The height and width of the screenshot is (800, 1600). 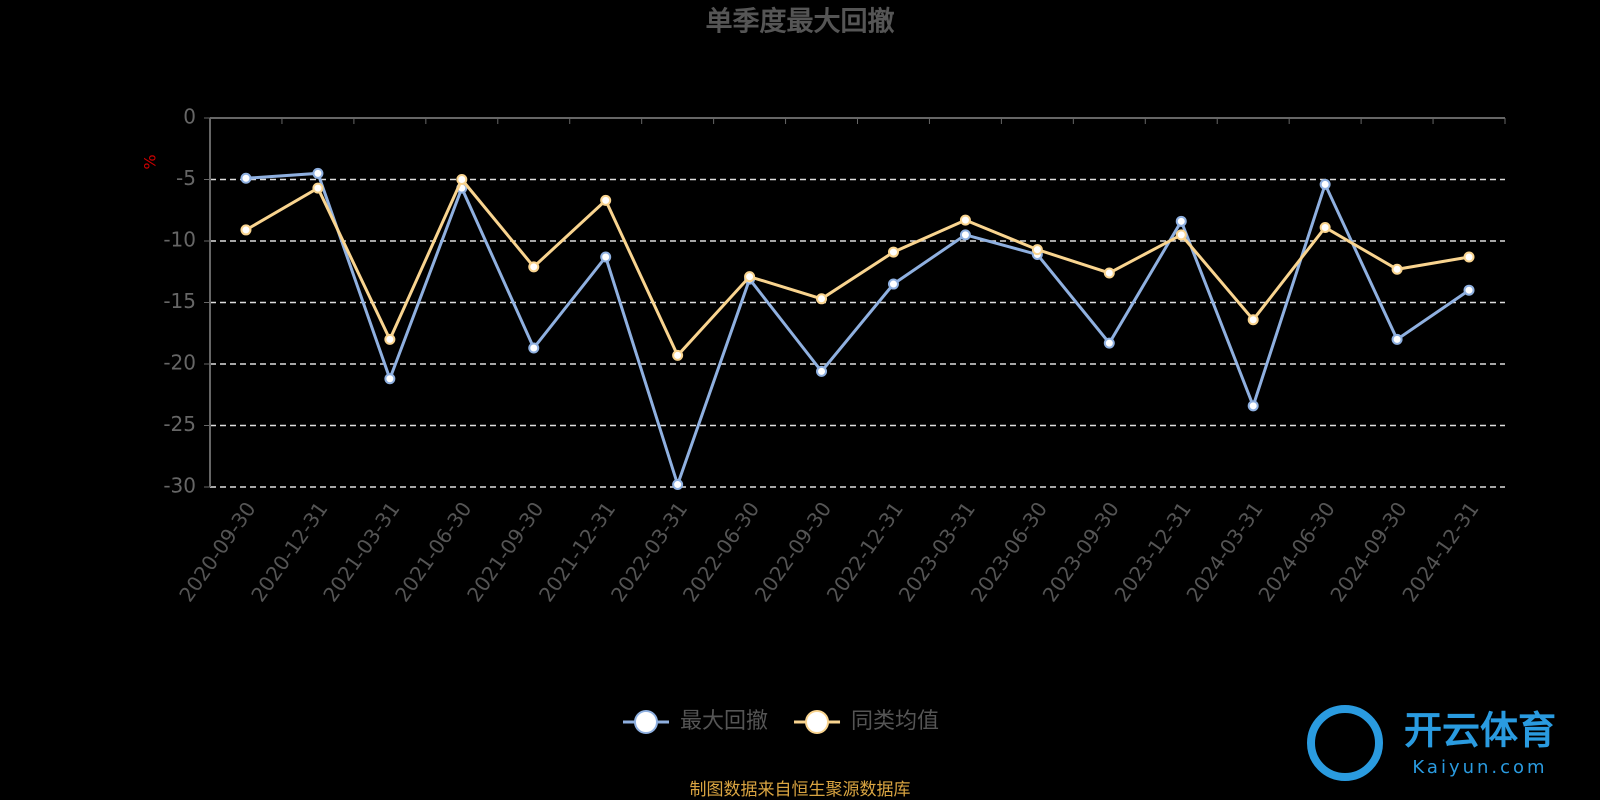 What do you see at coordinates (1479, 767) in the screenshot?
I see `watermark-site: Kaiyun.com` at bounding box center [1479, 767].